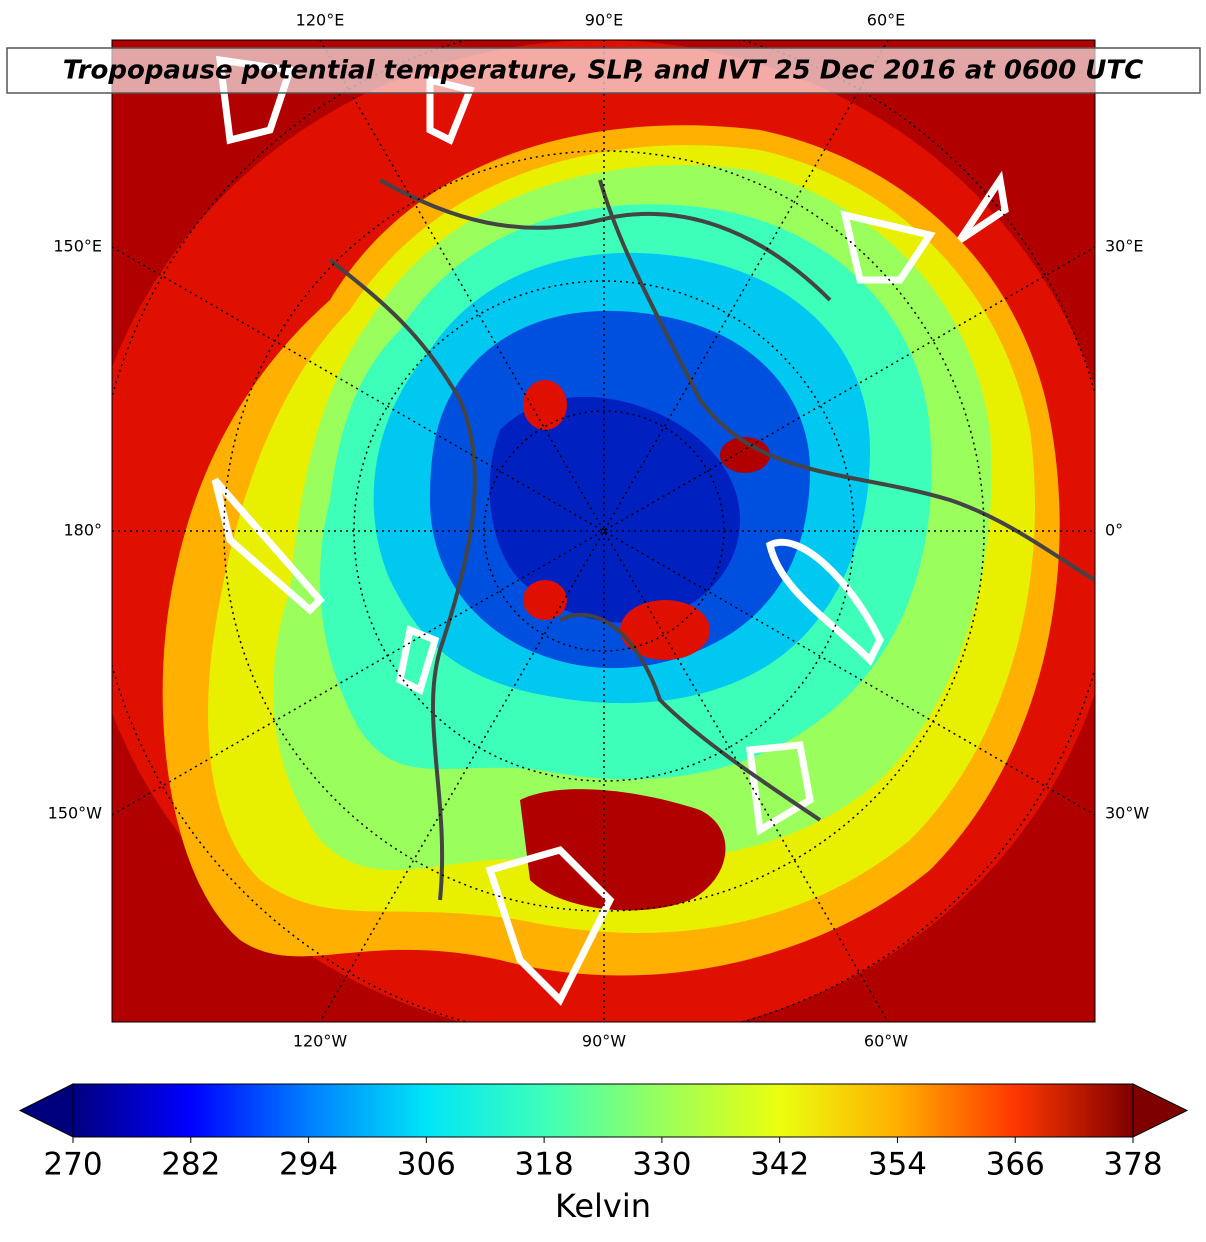  Describe the element at coordinates (75, 813) in the screenshot. I see `lon-label: 150°W` at that location.